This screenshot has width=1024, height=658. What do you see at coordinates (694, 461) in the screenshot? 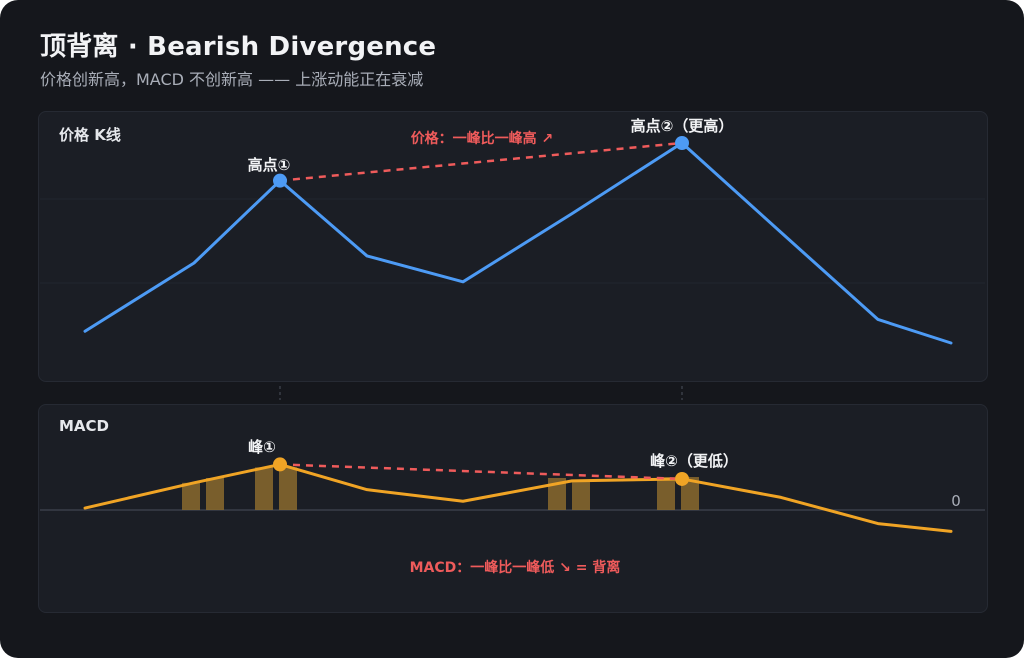
I see `macd-peak2-label: 峰②（更低）` at bounding box center [694, 461].